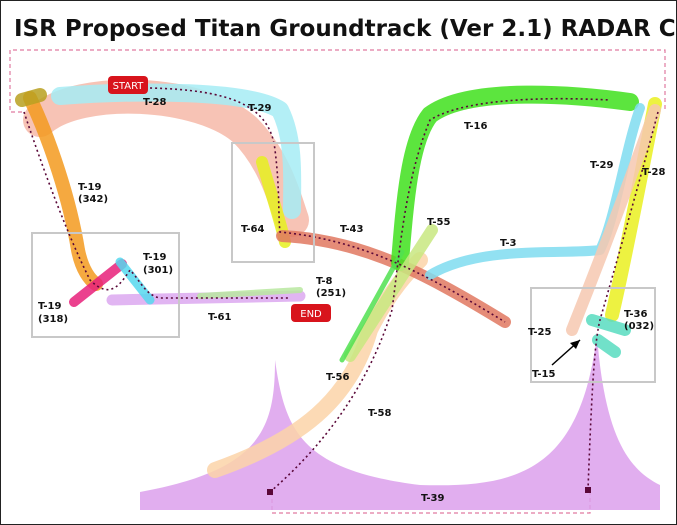 This screenshot has width=677, height=525. What do you see at coordinates (539, 332) in the screenshot?
I see `track-label: T-25` at bounding box center [539, 332].